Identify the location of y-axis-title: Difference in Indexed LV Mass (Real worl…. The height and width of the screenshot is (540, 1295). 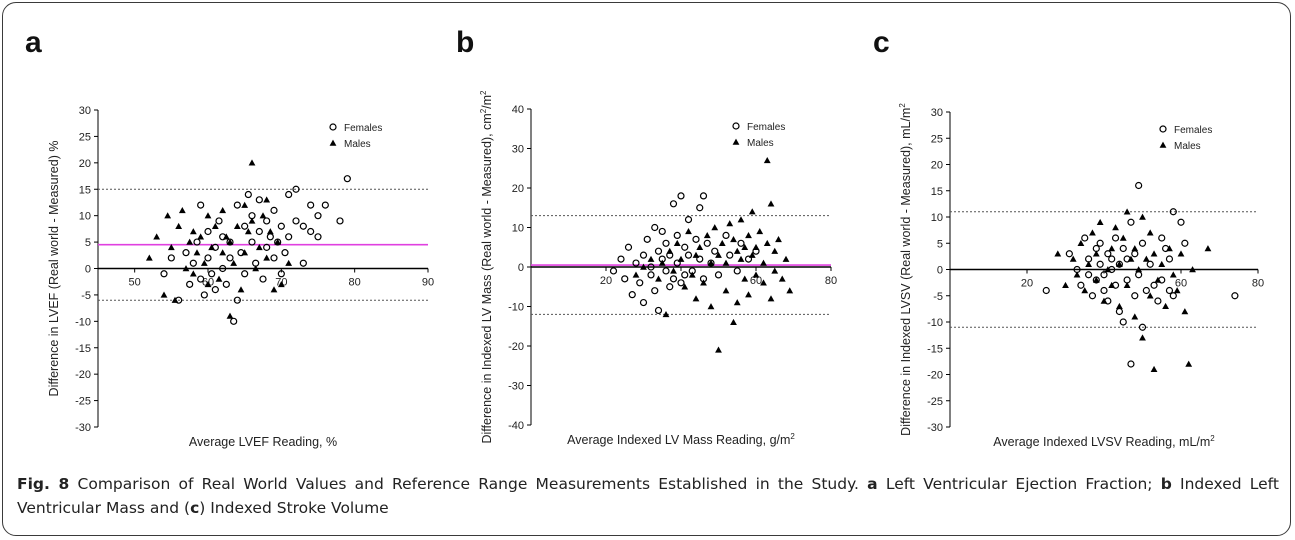
(486, 267).